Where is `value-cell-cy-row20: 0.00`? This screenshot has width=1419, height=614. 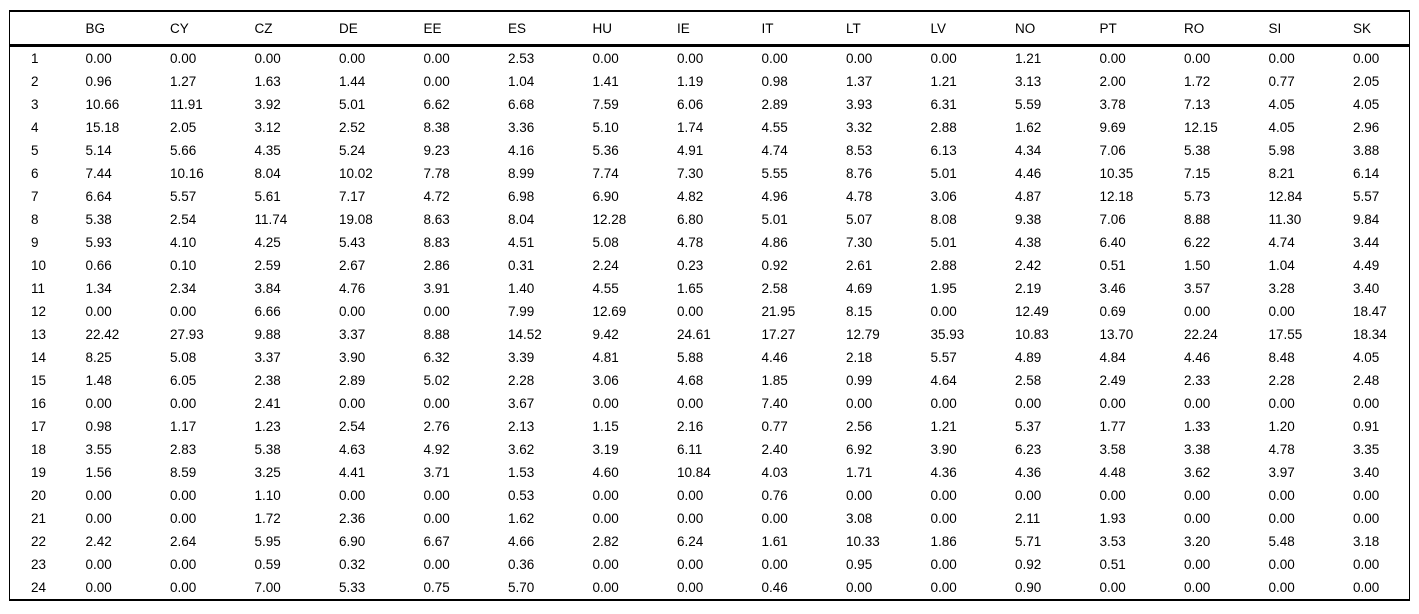 value-cell-cy-row20: 0.00 is located at coordinates (183, 495).